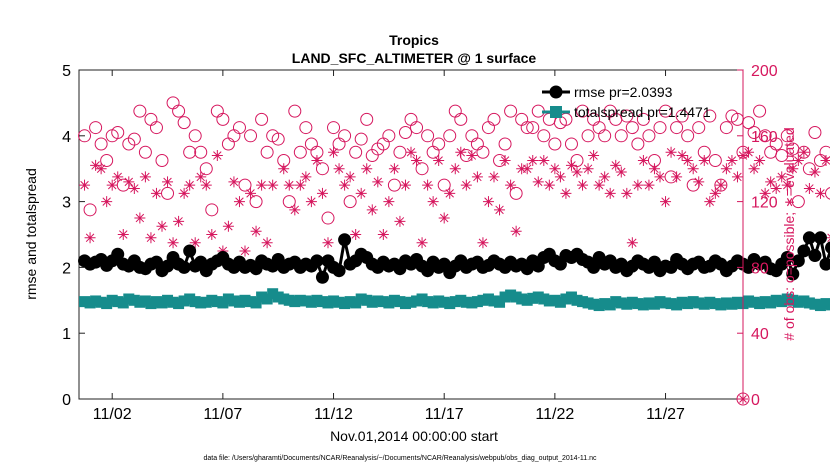  I want to click on legend-spread-label: totalspread pr=1.4471, so click(642, 112).